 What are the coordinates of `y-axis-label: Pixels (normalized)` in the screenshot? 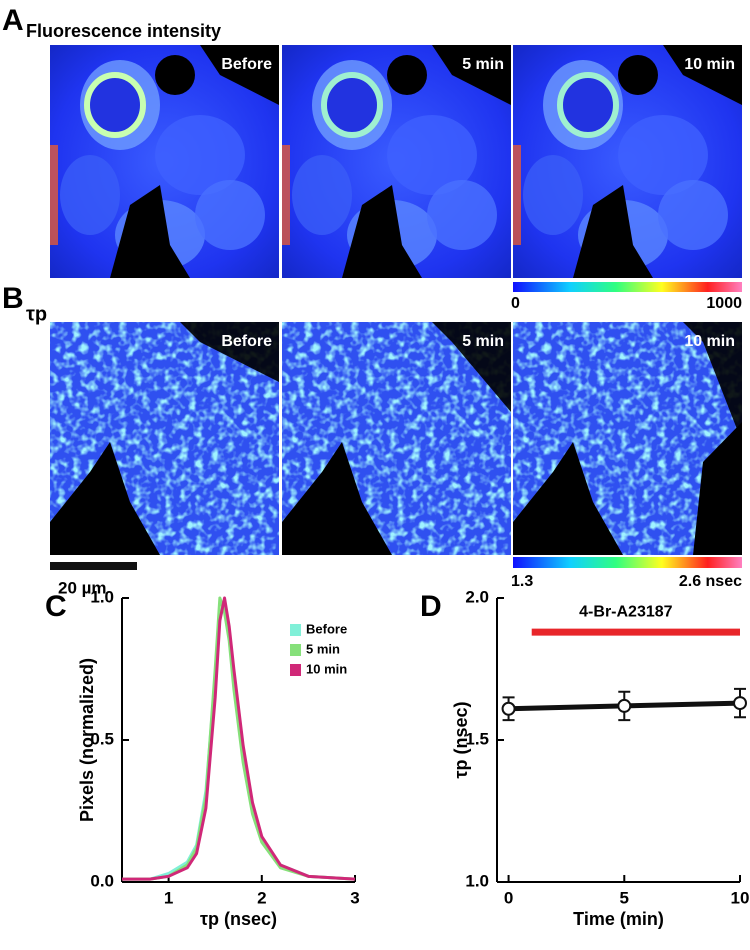 It's located at (87, 740).